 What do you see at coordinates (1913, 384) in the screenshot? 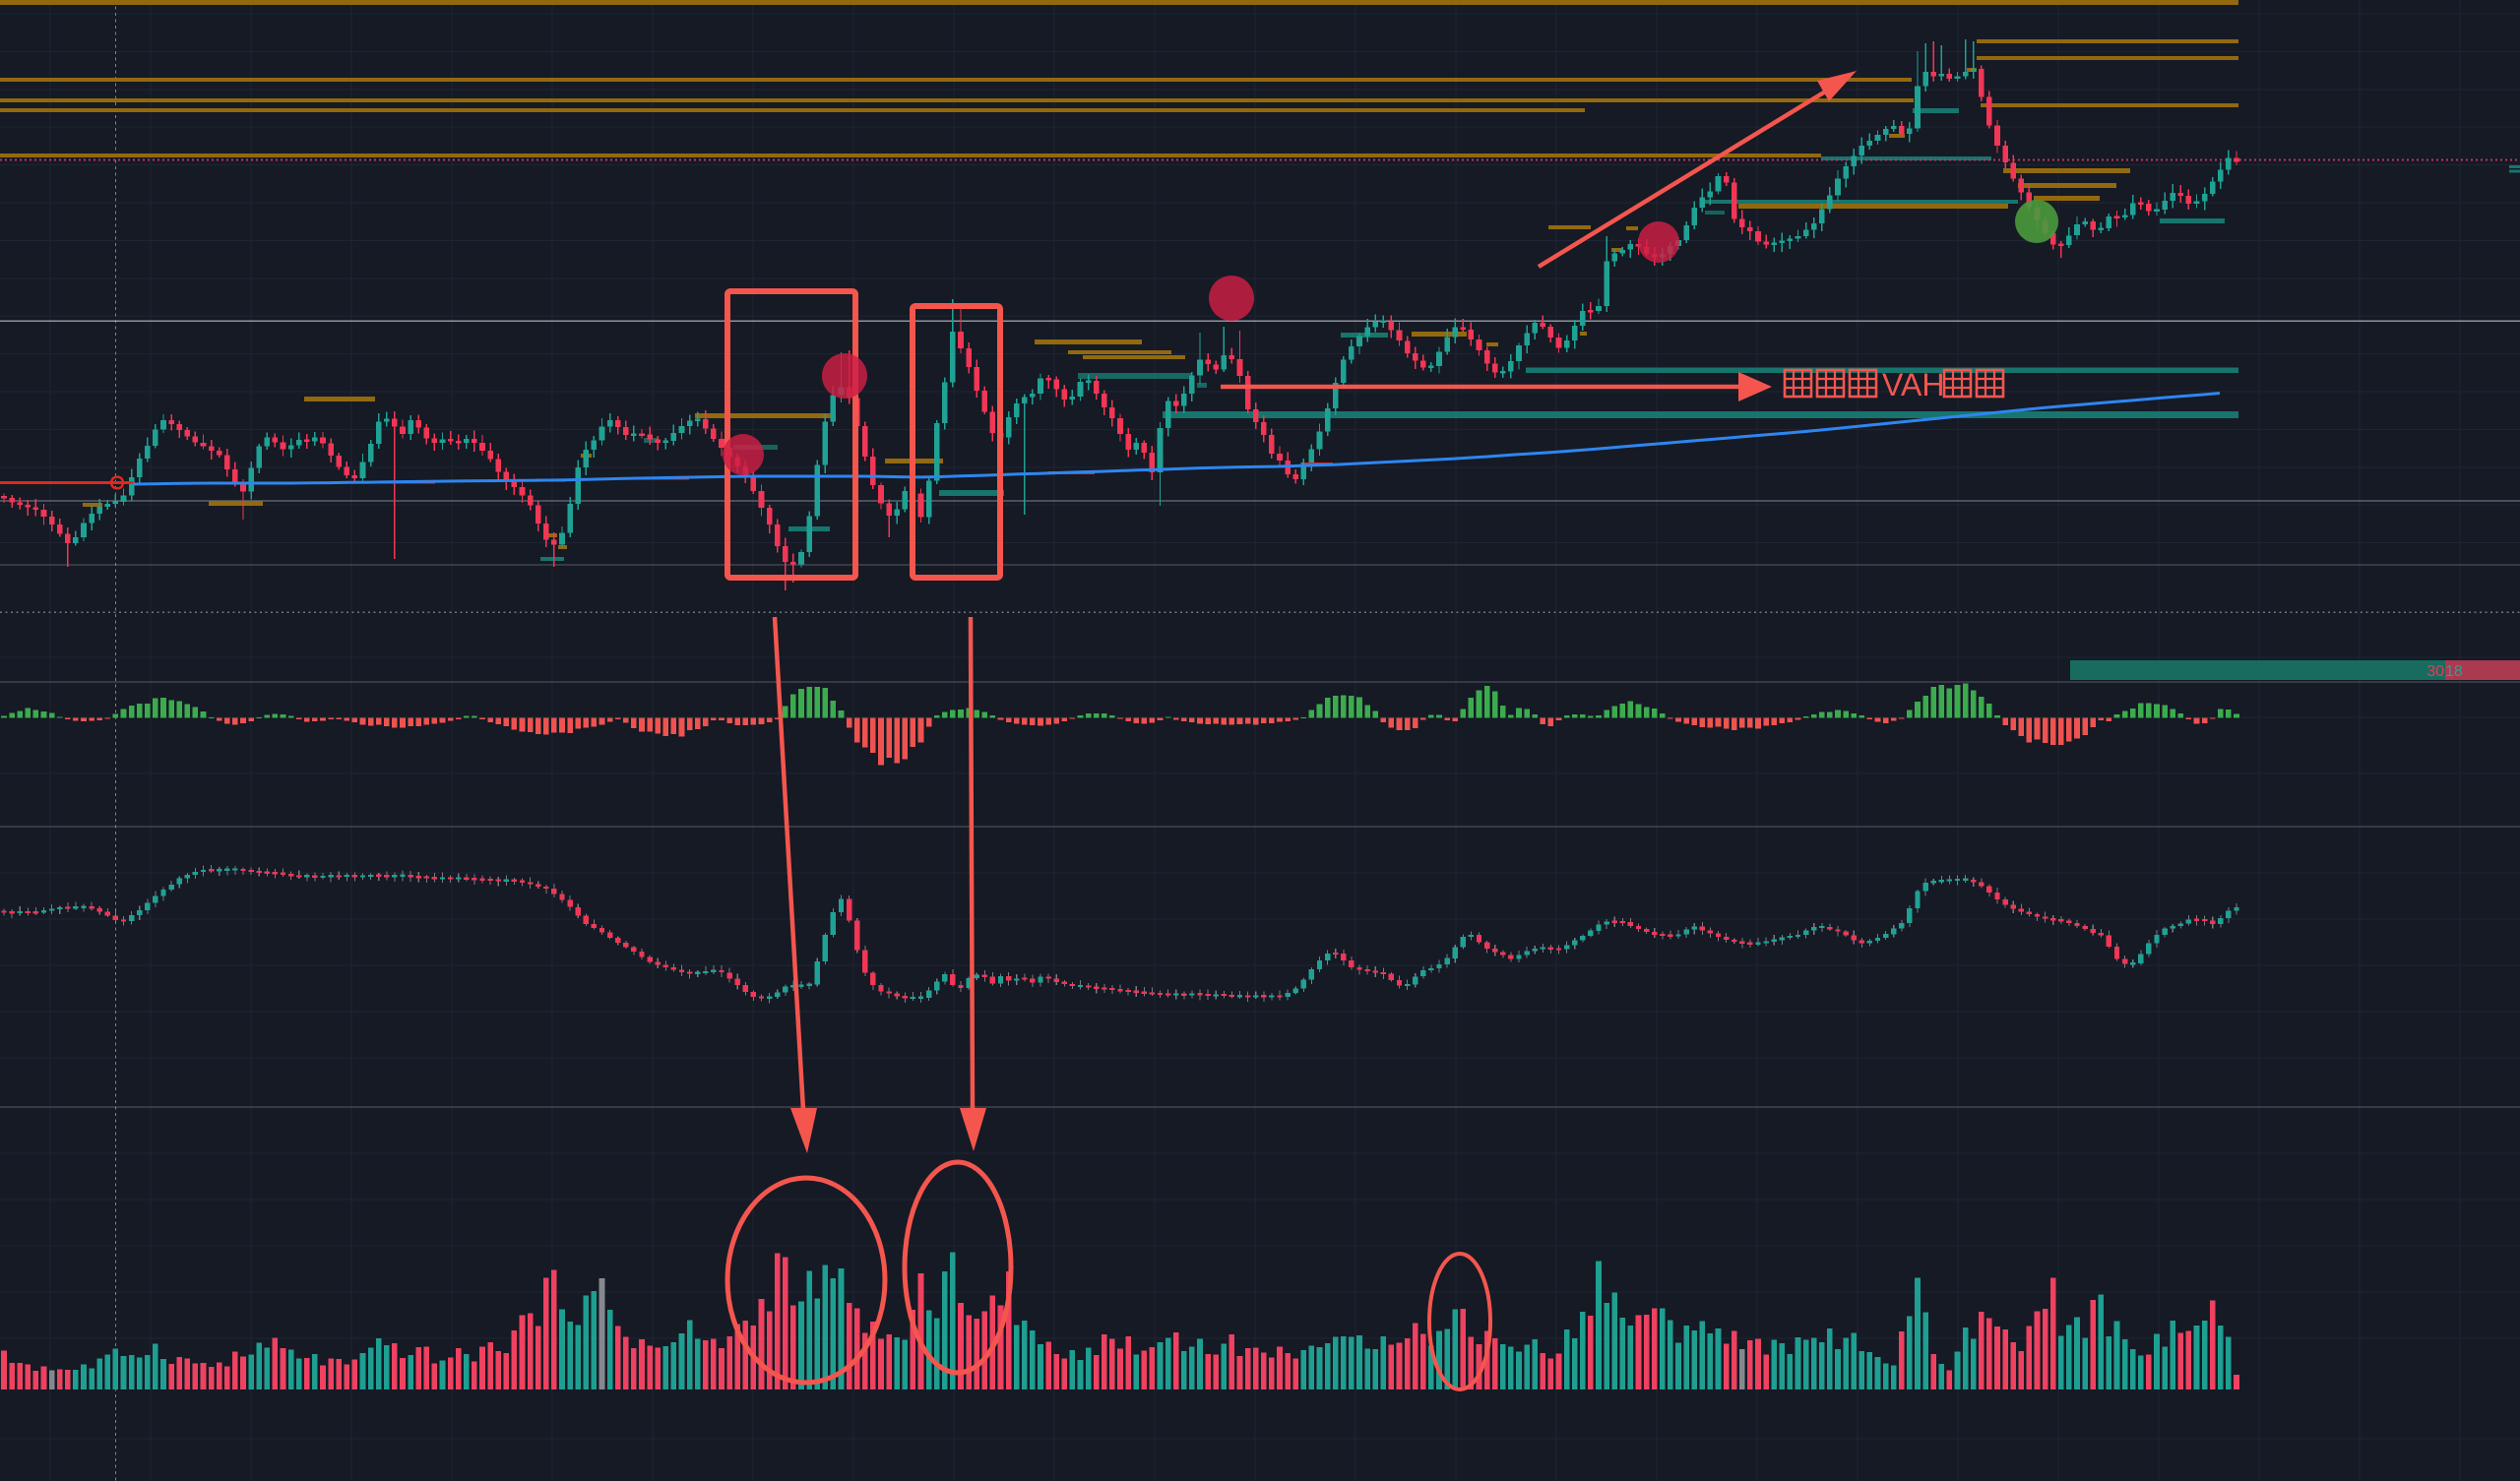
I see `svg-text: VAH` at bounding box center [1913, 384].